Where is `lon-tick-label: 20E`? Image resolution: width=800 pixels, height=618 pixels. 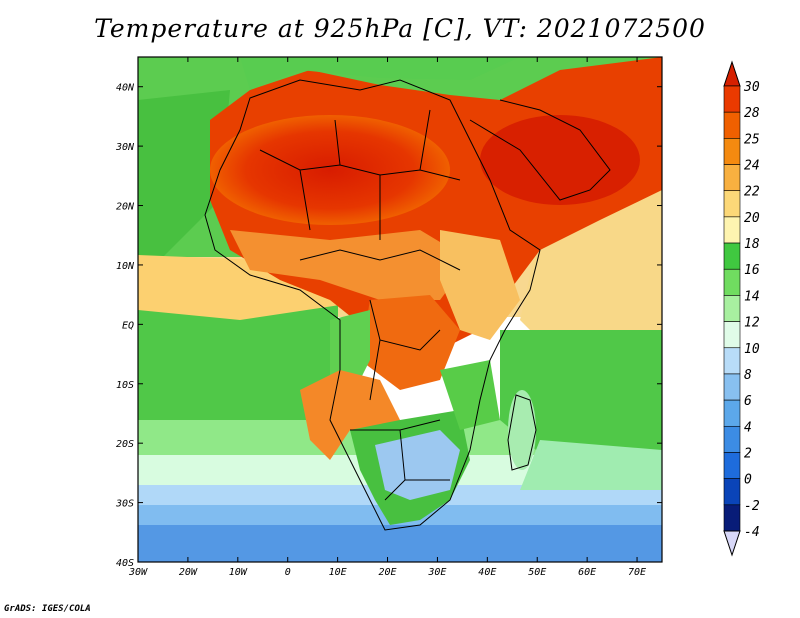
lon-tick-label: 20E is located at coordinates (387, 572).